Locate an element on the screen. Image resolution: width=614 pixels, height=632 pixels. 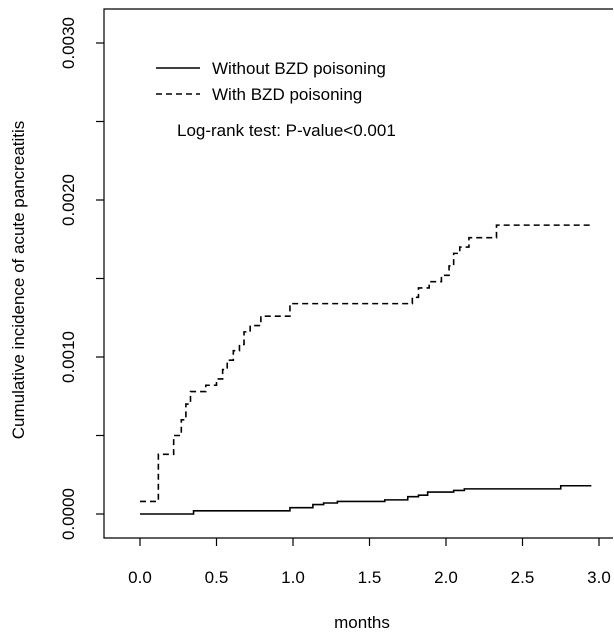
x-tick-label: 1.5 is located at coordinates (370, 577).